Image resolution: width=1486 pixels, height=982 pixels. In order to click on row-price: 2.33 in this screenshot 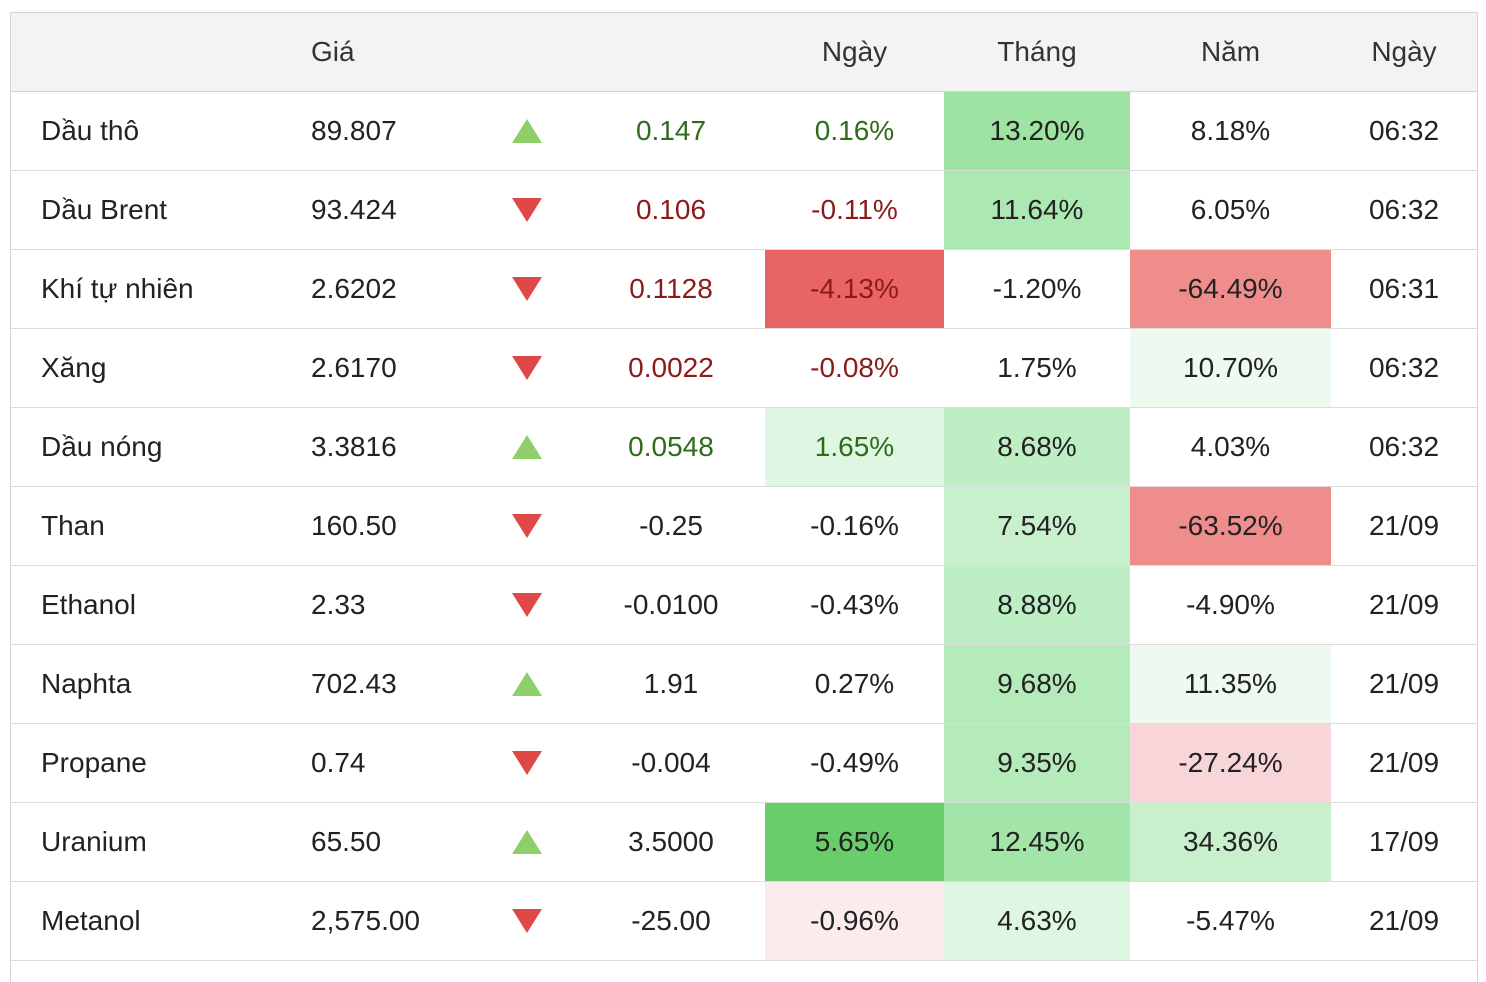, I will do `click(338, 604)`.